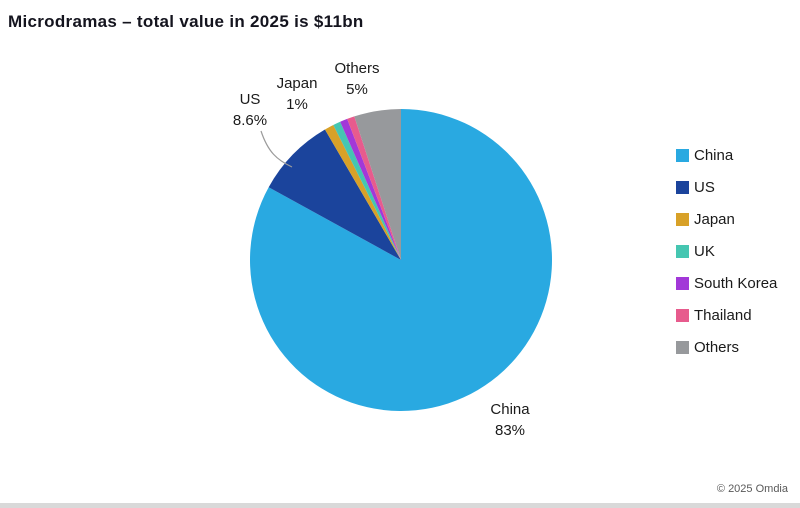 This screenshot has width=800, height=508. Describe the element at coordinates (250, 110) in the screenshot. I see `data-label-us: US 8.6%` at that location.